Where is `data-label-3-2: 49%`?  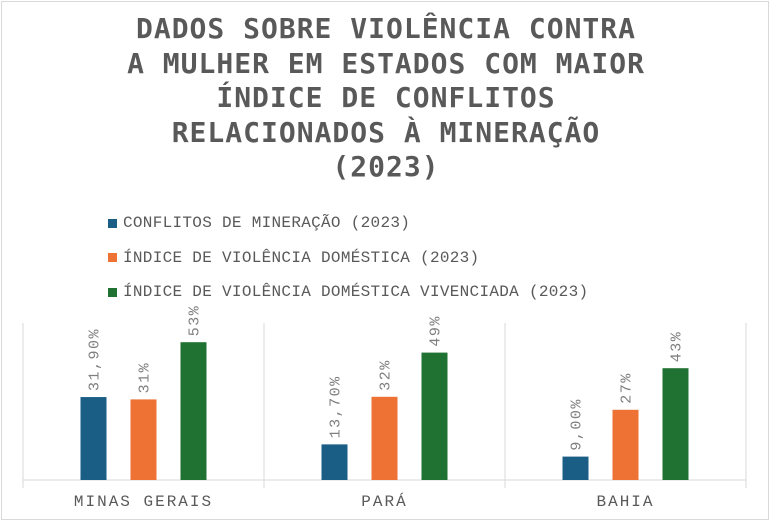
data-label-3-2: 49% is located at coordinates (436, 331).